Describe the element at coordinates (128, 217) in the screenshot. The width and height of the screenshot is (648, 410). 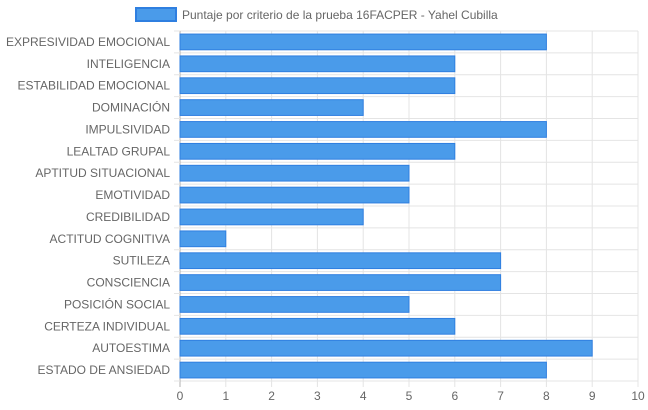
I see `y-category-label: CREDIBILIDAD` at that location.